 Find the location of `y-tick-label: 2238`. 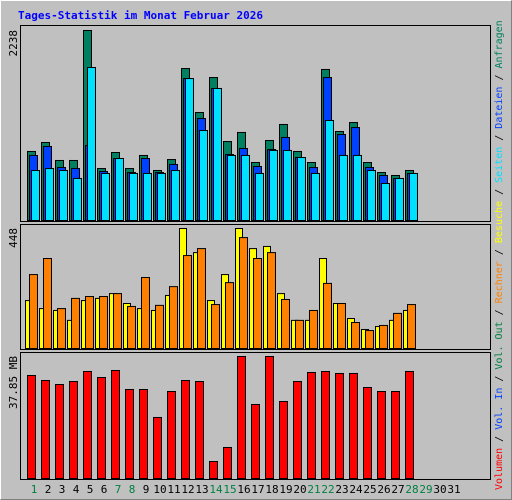

y-tick-label: 2238 is located at coordinates (13, 43).